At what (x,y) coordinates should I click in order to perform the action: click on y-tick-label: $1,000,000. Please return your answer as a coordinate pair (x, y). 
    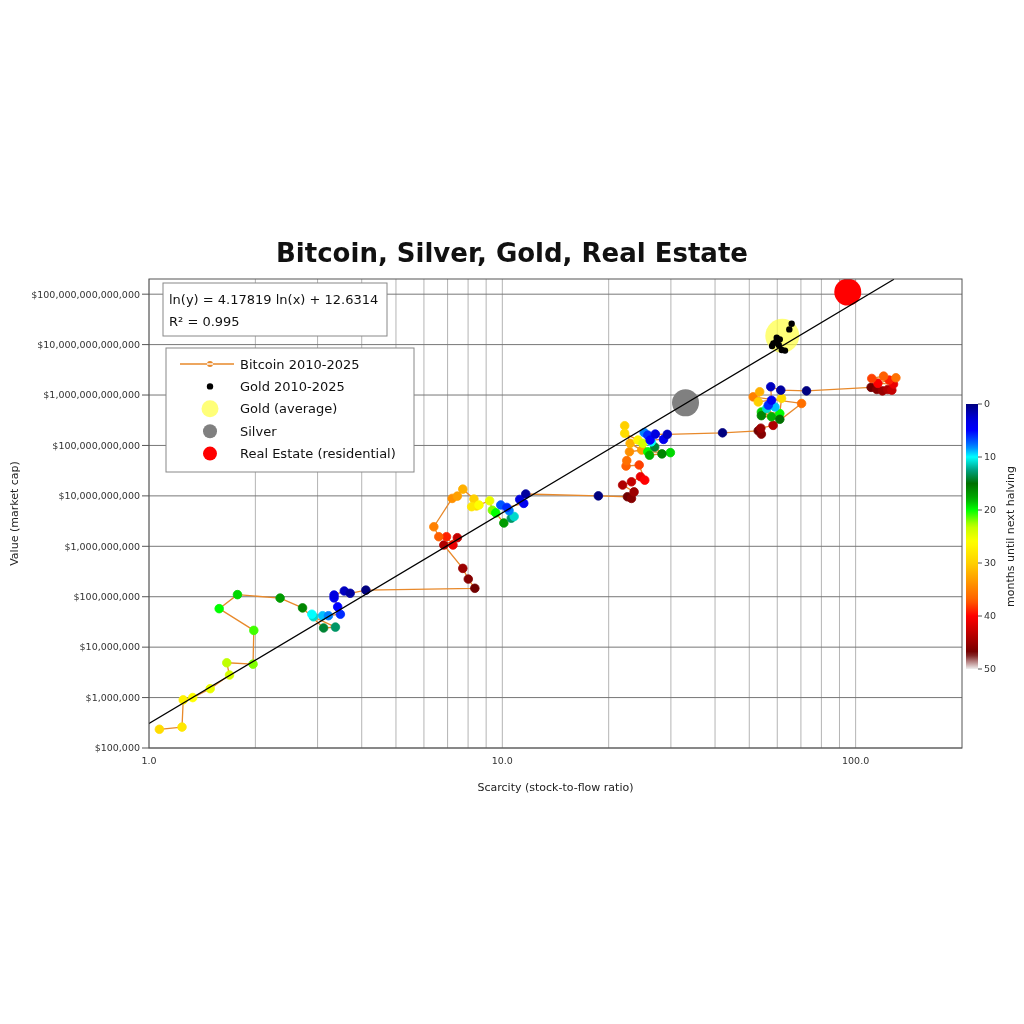
    Looking at the image, I should click on (112, 697).